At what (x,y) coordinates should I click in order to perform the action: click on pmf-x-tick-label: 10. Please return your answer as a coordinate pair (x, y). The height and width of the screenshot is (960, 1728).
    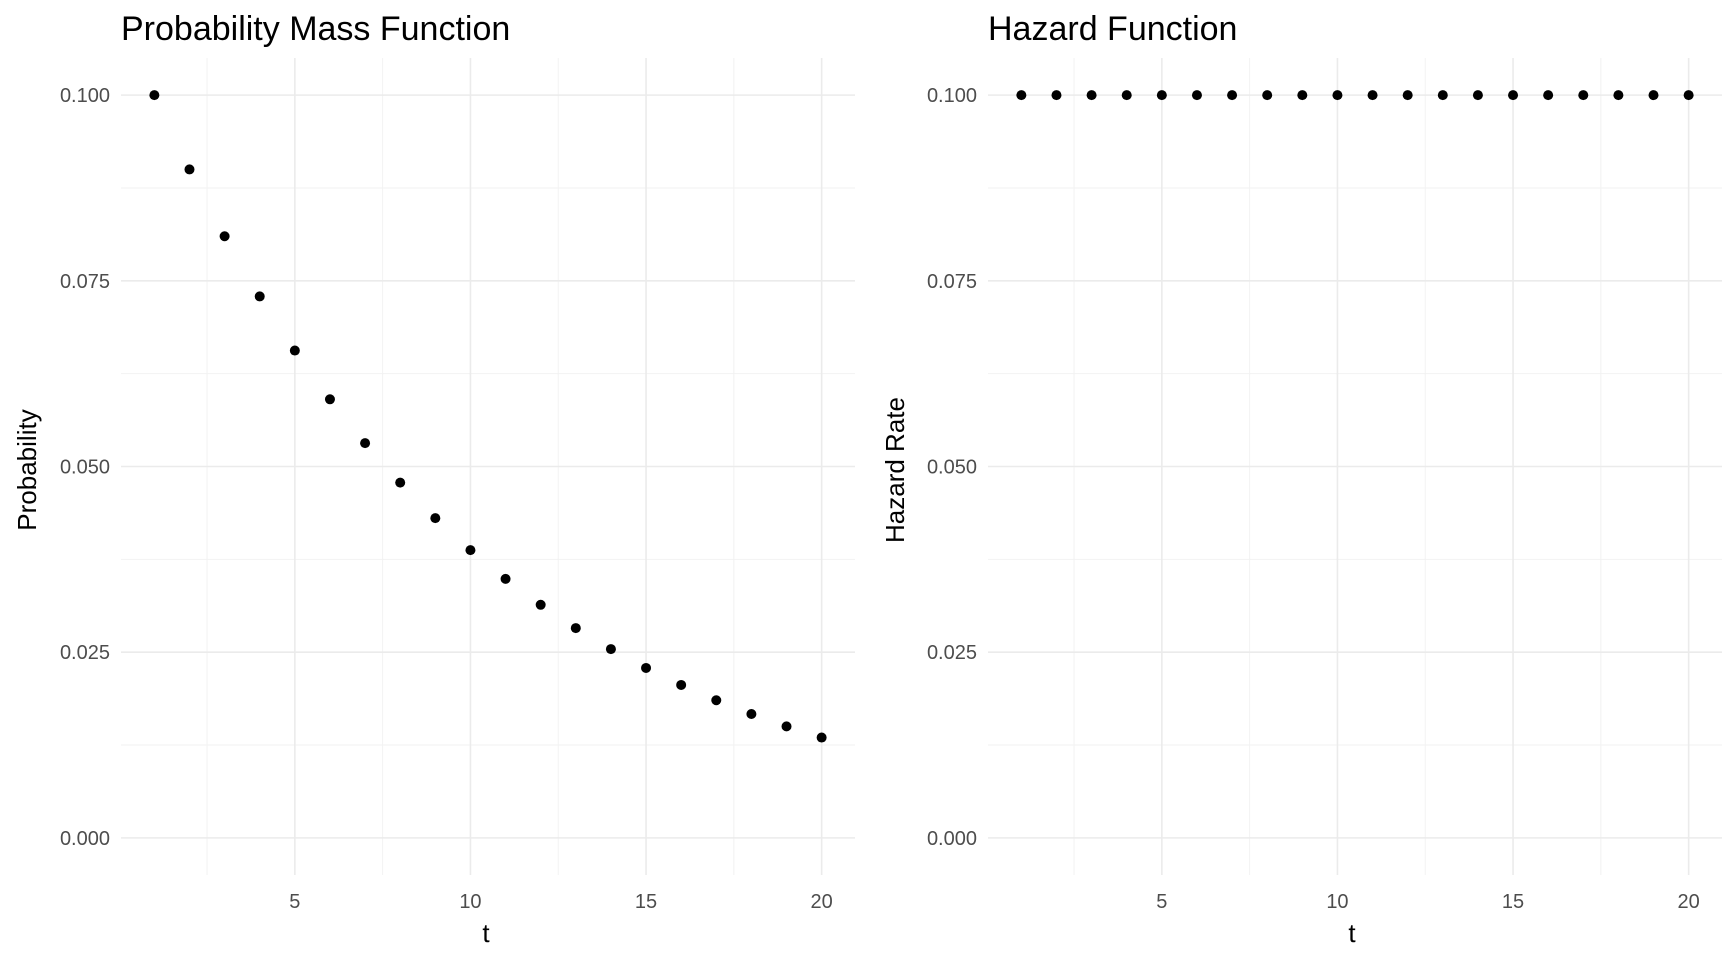
    Looking at the image, I should click on (470, 902).